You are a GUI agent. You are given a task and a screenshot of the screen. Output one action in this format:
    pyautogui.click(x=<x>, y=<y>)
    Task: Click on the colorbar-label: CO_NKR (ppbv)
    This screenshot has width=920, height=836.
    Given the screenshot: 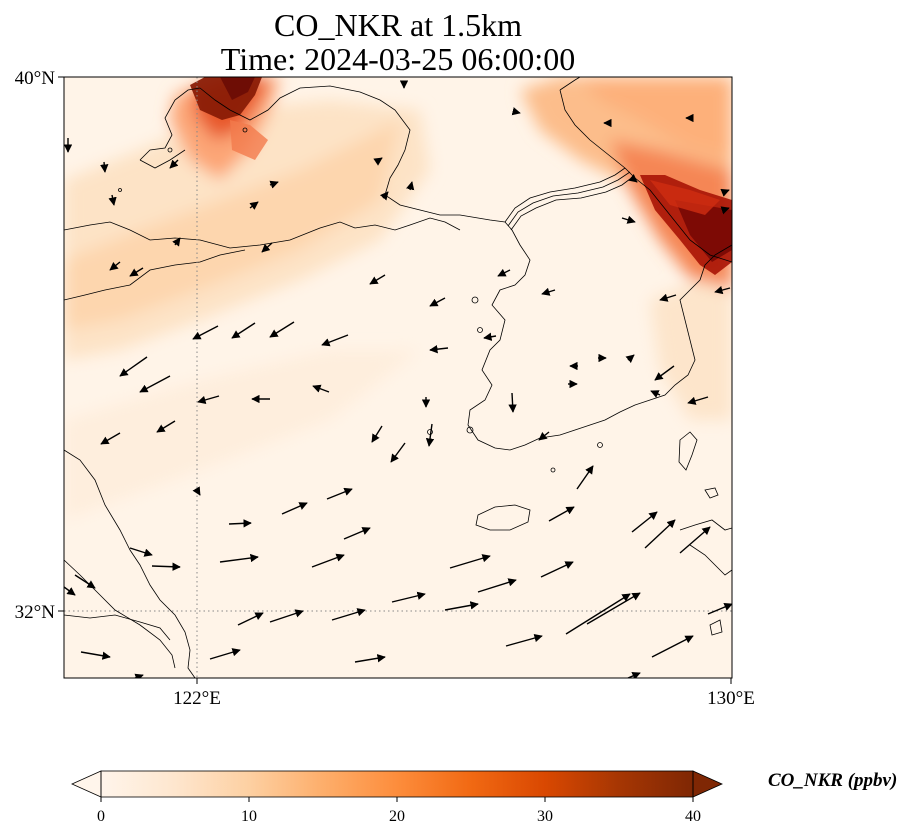 What is the action you would take?
    pyautogui.click(x=833, y=780)
    